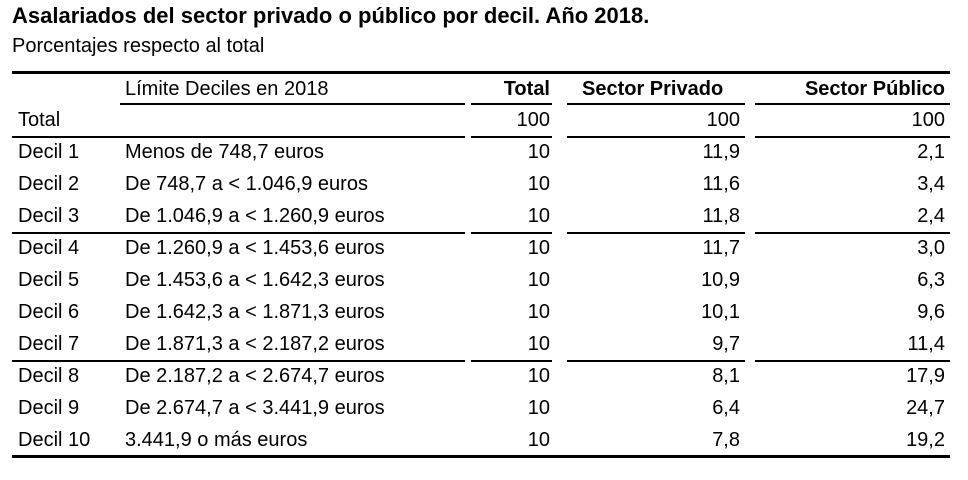  What do you see at coordinates (255, 312) in the screenshot?
I see `cell: De 1.642,3 a < 1.871,3 euros` at bounding box center [255, 312].